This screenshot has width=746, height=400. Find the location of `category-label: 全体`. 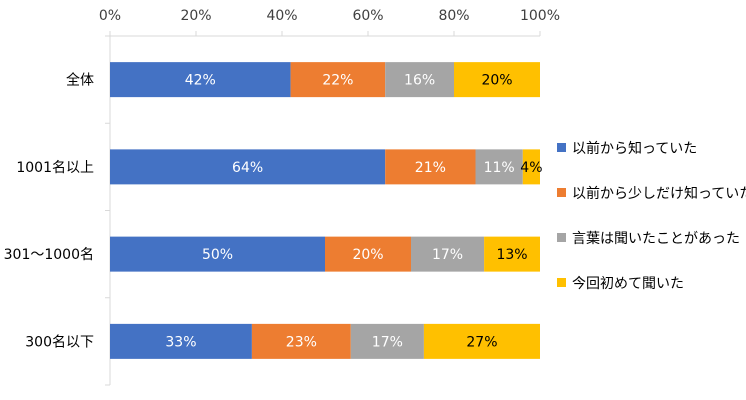

category-label: 全体 is located at coordinates (80, 80).